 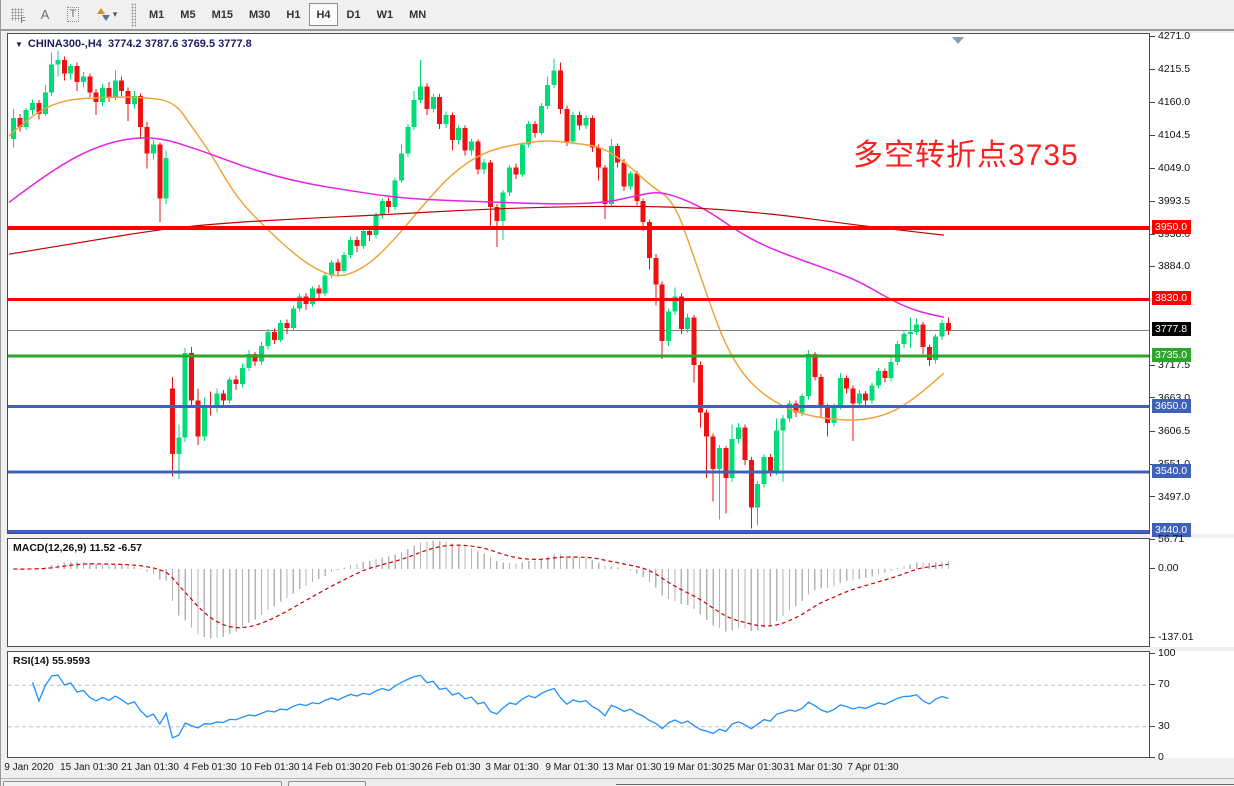 I want to click on dock-divider, so click(x=925, y=784).